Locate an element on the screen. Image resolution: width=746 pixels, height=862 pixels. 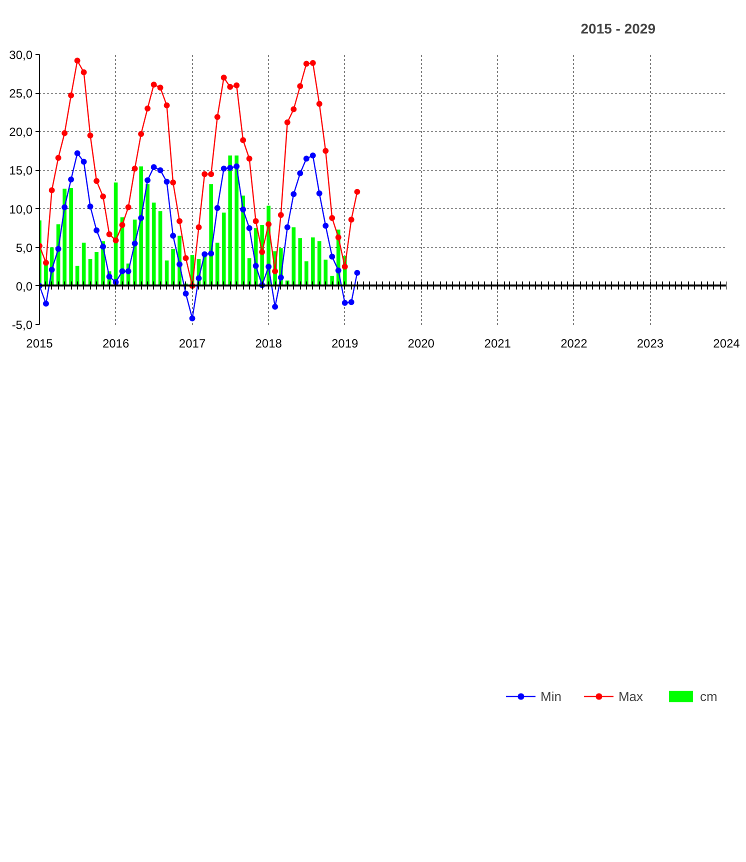
x-tick-label: 2017 is located at coordinates (192, 343).